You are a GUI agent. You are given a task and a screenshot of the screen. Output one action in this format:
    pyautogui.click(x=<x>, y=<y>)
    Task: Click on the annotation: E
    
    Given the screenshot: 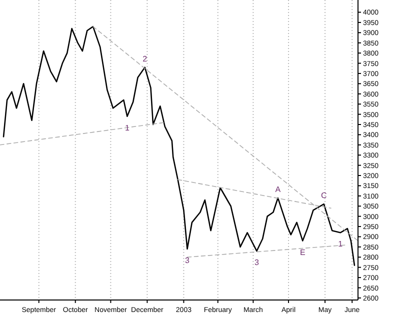 What is the action you would take?
    pyautogui.click(x=303, y=252)
    